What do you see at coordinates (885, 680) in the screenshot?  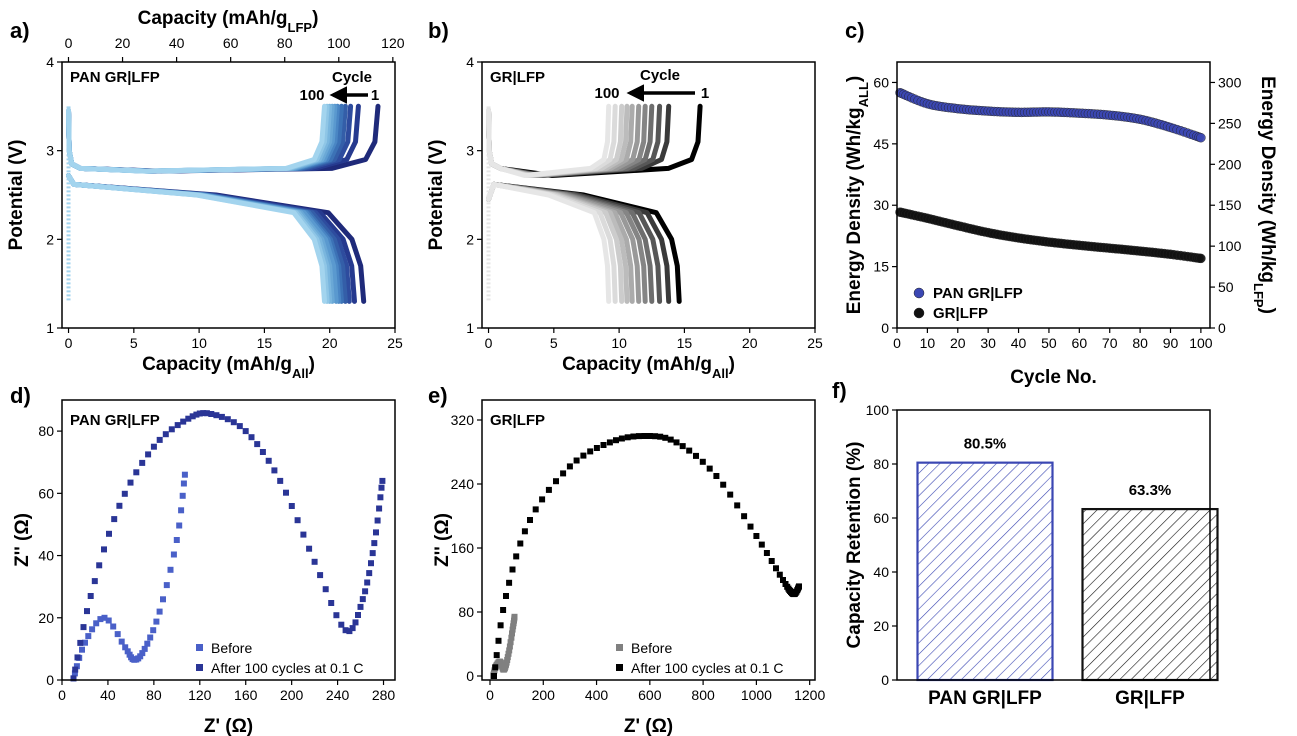 I see `panel-f-ytick-label: 0` at bounding box center [885, 680].